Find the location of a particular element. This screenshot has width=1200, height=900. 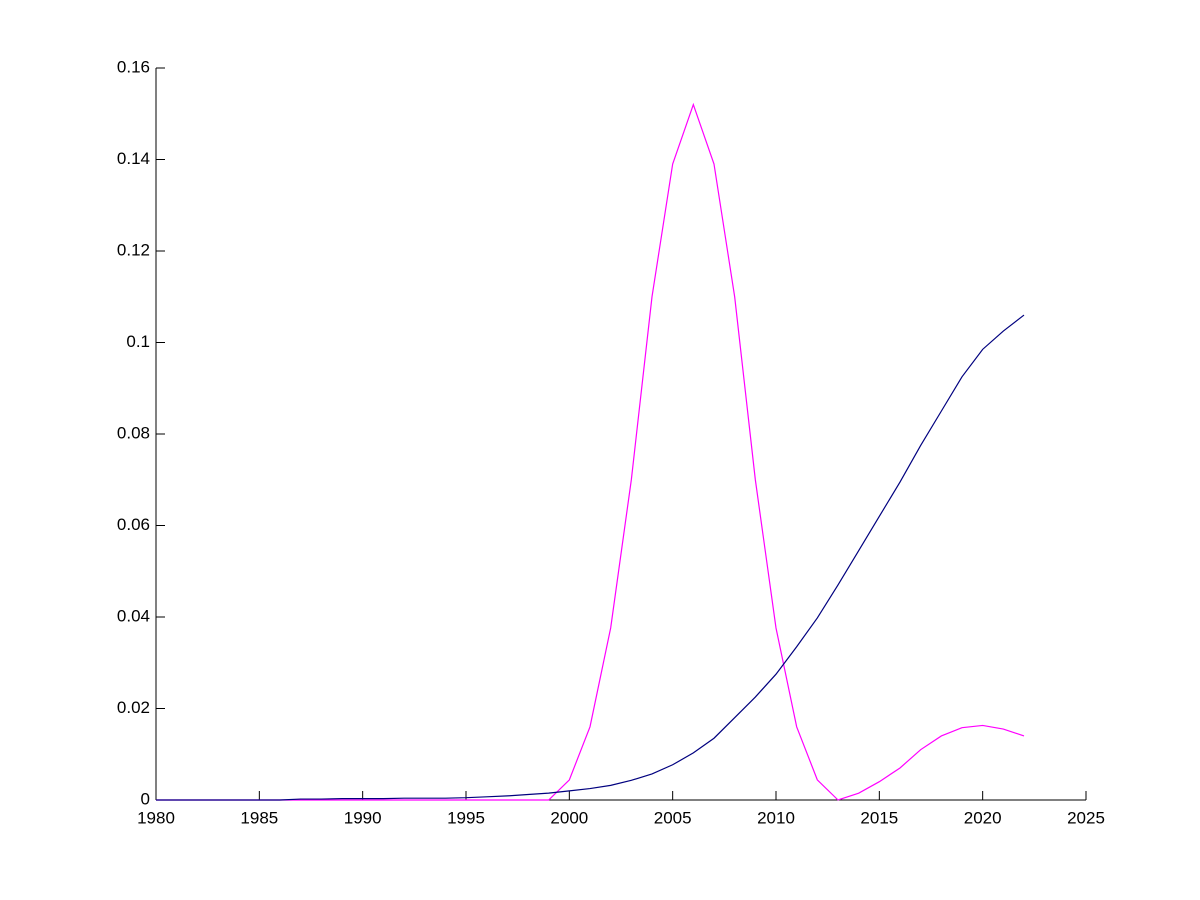

x-tick-label: 1995 is located at coordinates (466, 817).